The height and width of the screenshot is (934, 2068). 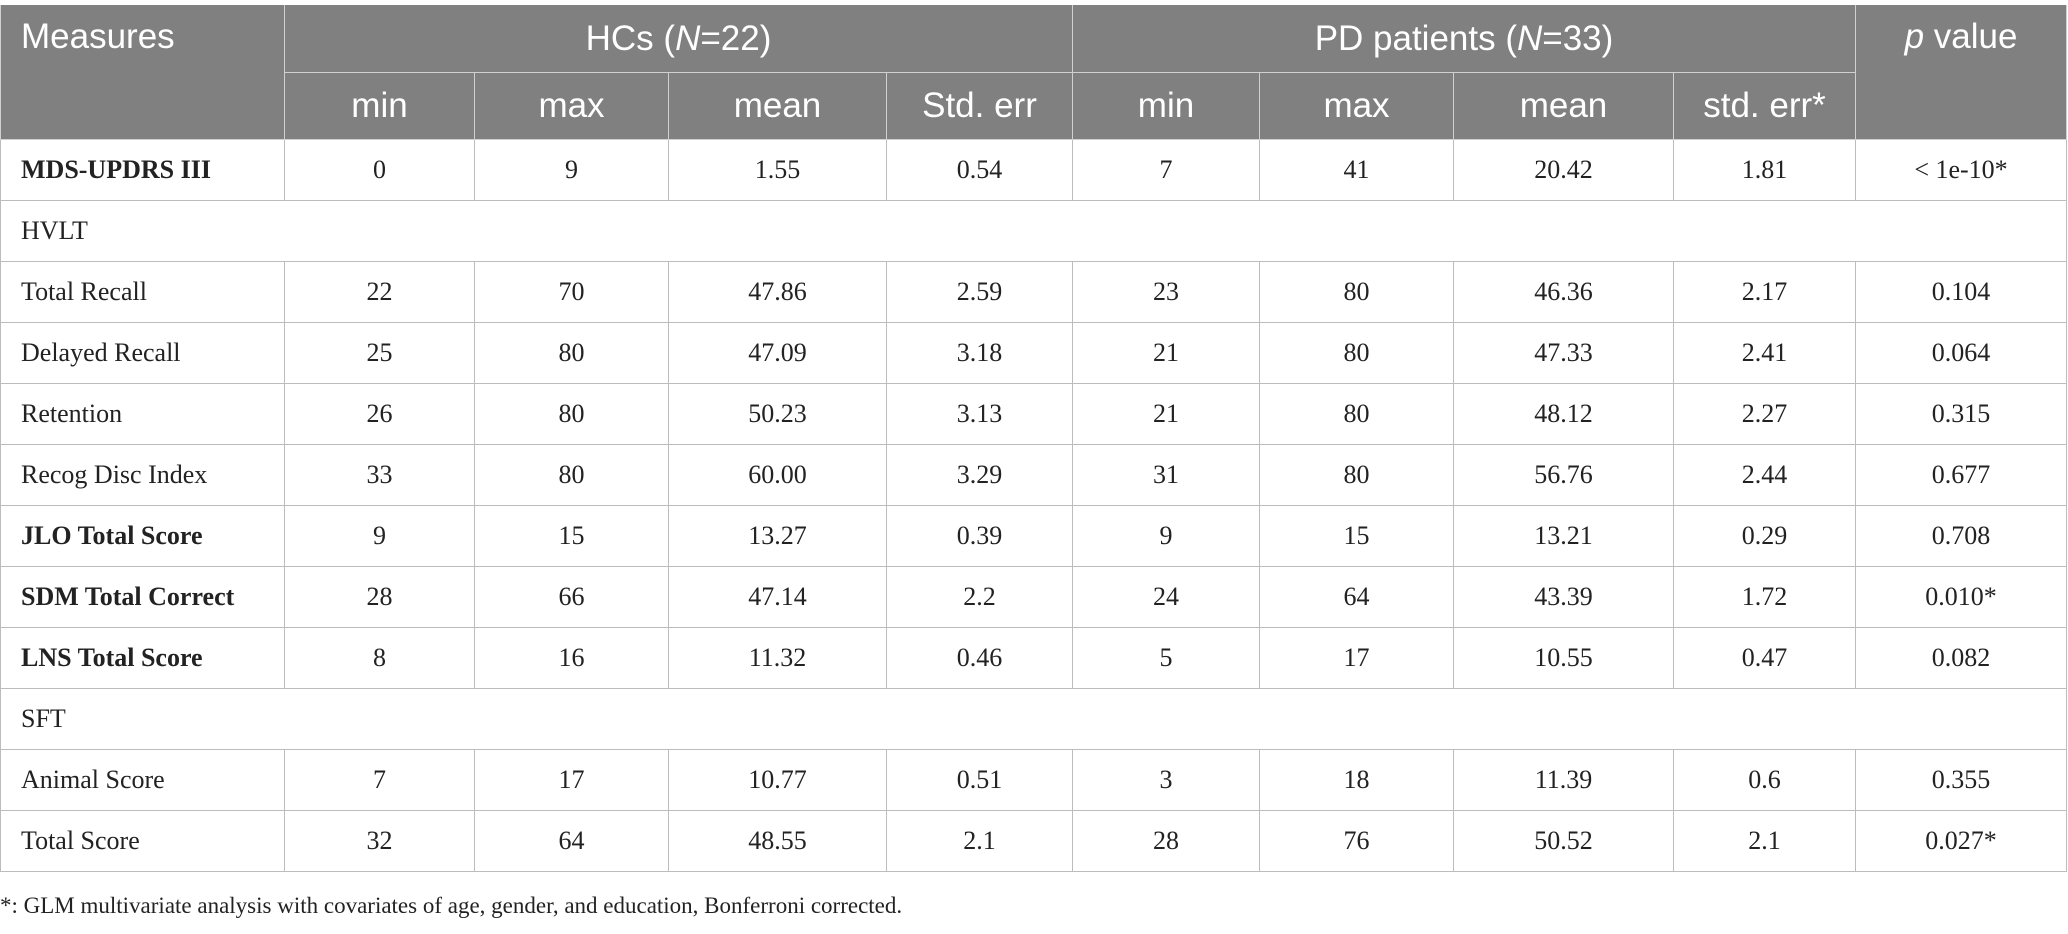 What do you see at coordinates (571, 170) in the screenshot?
I see `cell-hc-max: 9` at bounding box center [571, 170].